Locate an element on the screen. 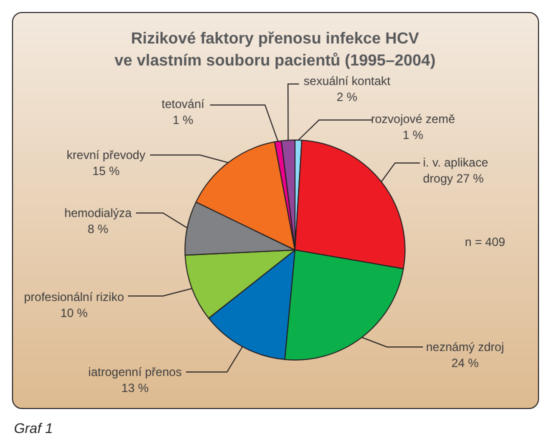  chart-title: Rizikové faktory přenosu infekce HCV ve vlastním souboru pacientů (1995–2004) is located at coordinates (275, 50).